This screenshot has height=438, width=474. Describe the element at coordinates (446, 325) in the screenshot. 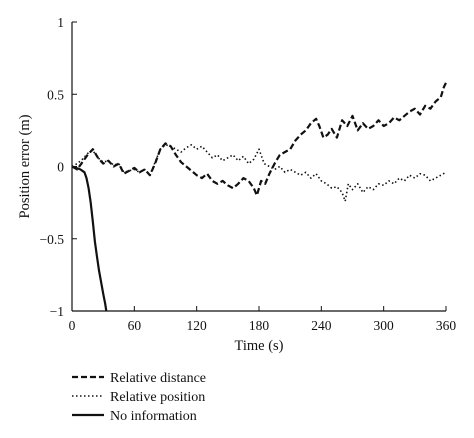

I see `x-tick-label: 360` at that location.